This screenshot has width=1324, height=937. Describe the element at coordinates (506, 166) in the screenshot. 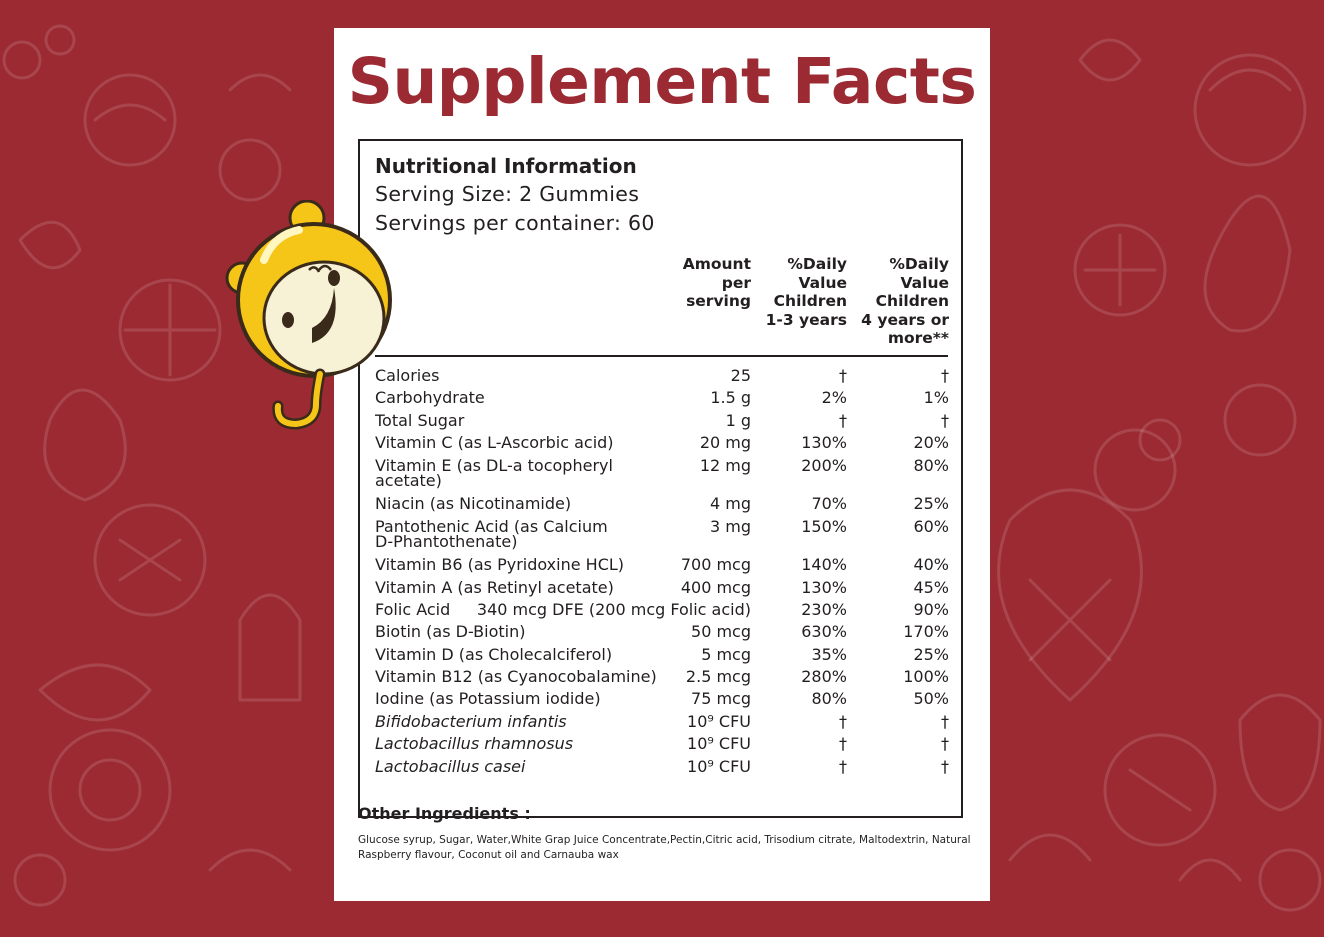

I see `info-heading: Nutritional Information` at that location.